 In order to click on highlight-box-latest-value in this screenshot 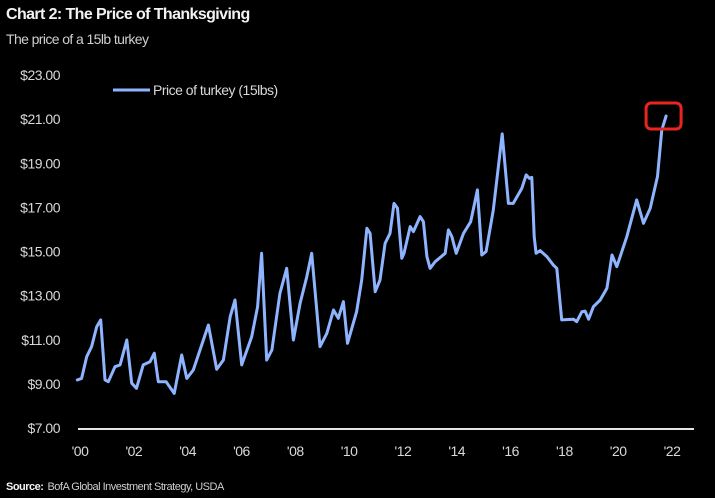, I will do `click(663, 116)`.